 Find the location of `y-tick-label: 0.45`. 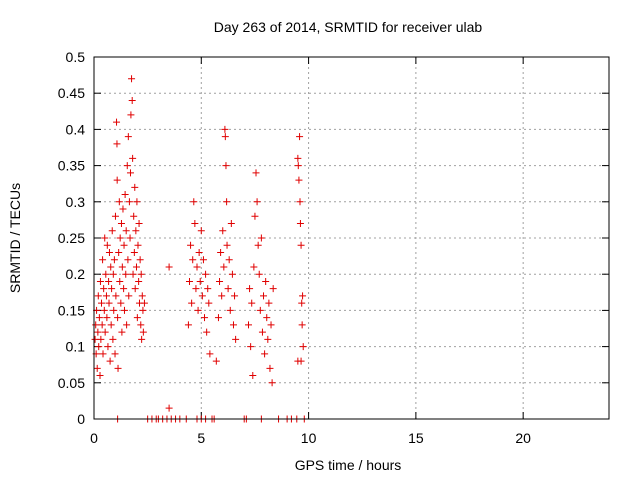

y-tick-label: 0.45 is located at coordinates (71, 93).